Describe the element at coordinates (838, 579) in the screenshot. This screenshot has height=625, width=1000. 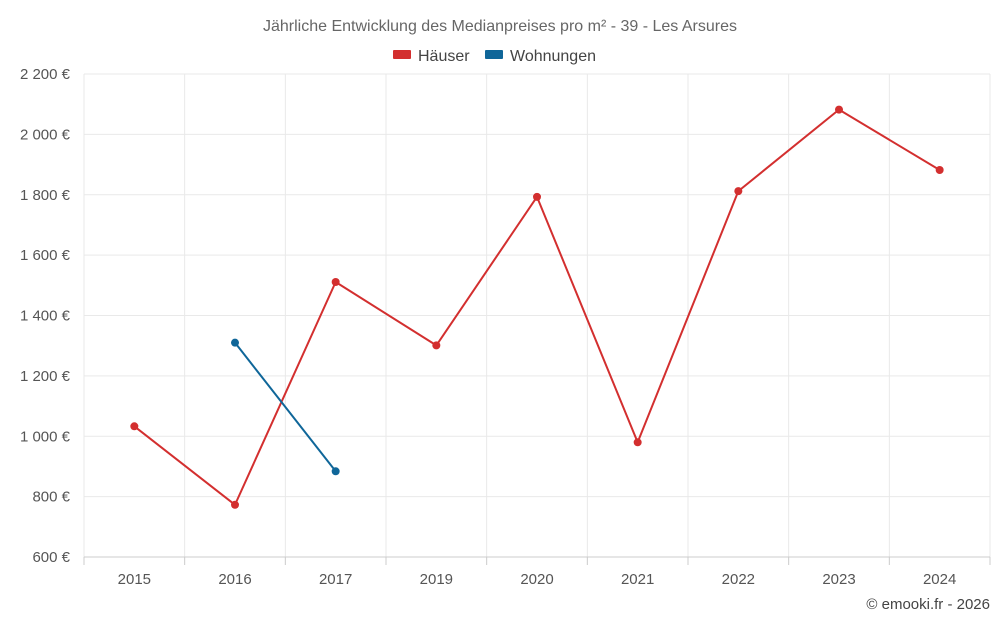
I see `x-tick-label: 2023` at that location.